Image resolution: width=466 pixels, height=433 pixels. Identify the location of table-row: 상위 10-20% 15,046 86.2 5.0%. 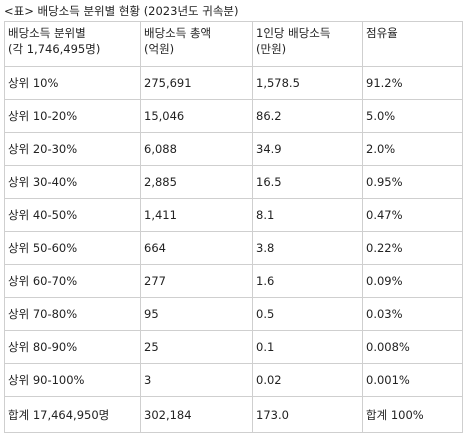
(233, 116).